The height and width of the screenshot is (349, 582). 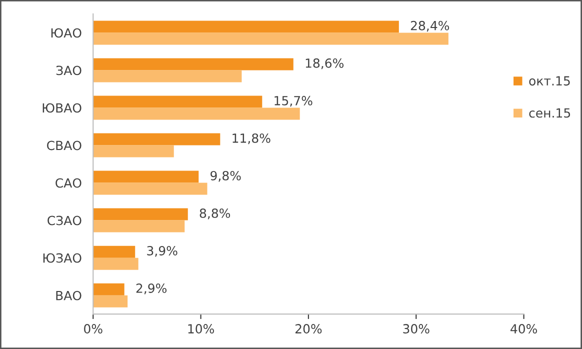 What do you see at coordinates (66, 33) in the screenshot?
I see `y-tick-label: ЮАО` at bounding box center [66, 33].